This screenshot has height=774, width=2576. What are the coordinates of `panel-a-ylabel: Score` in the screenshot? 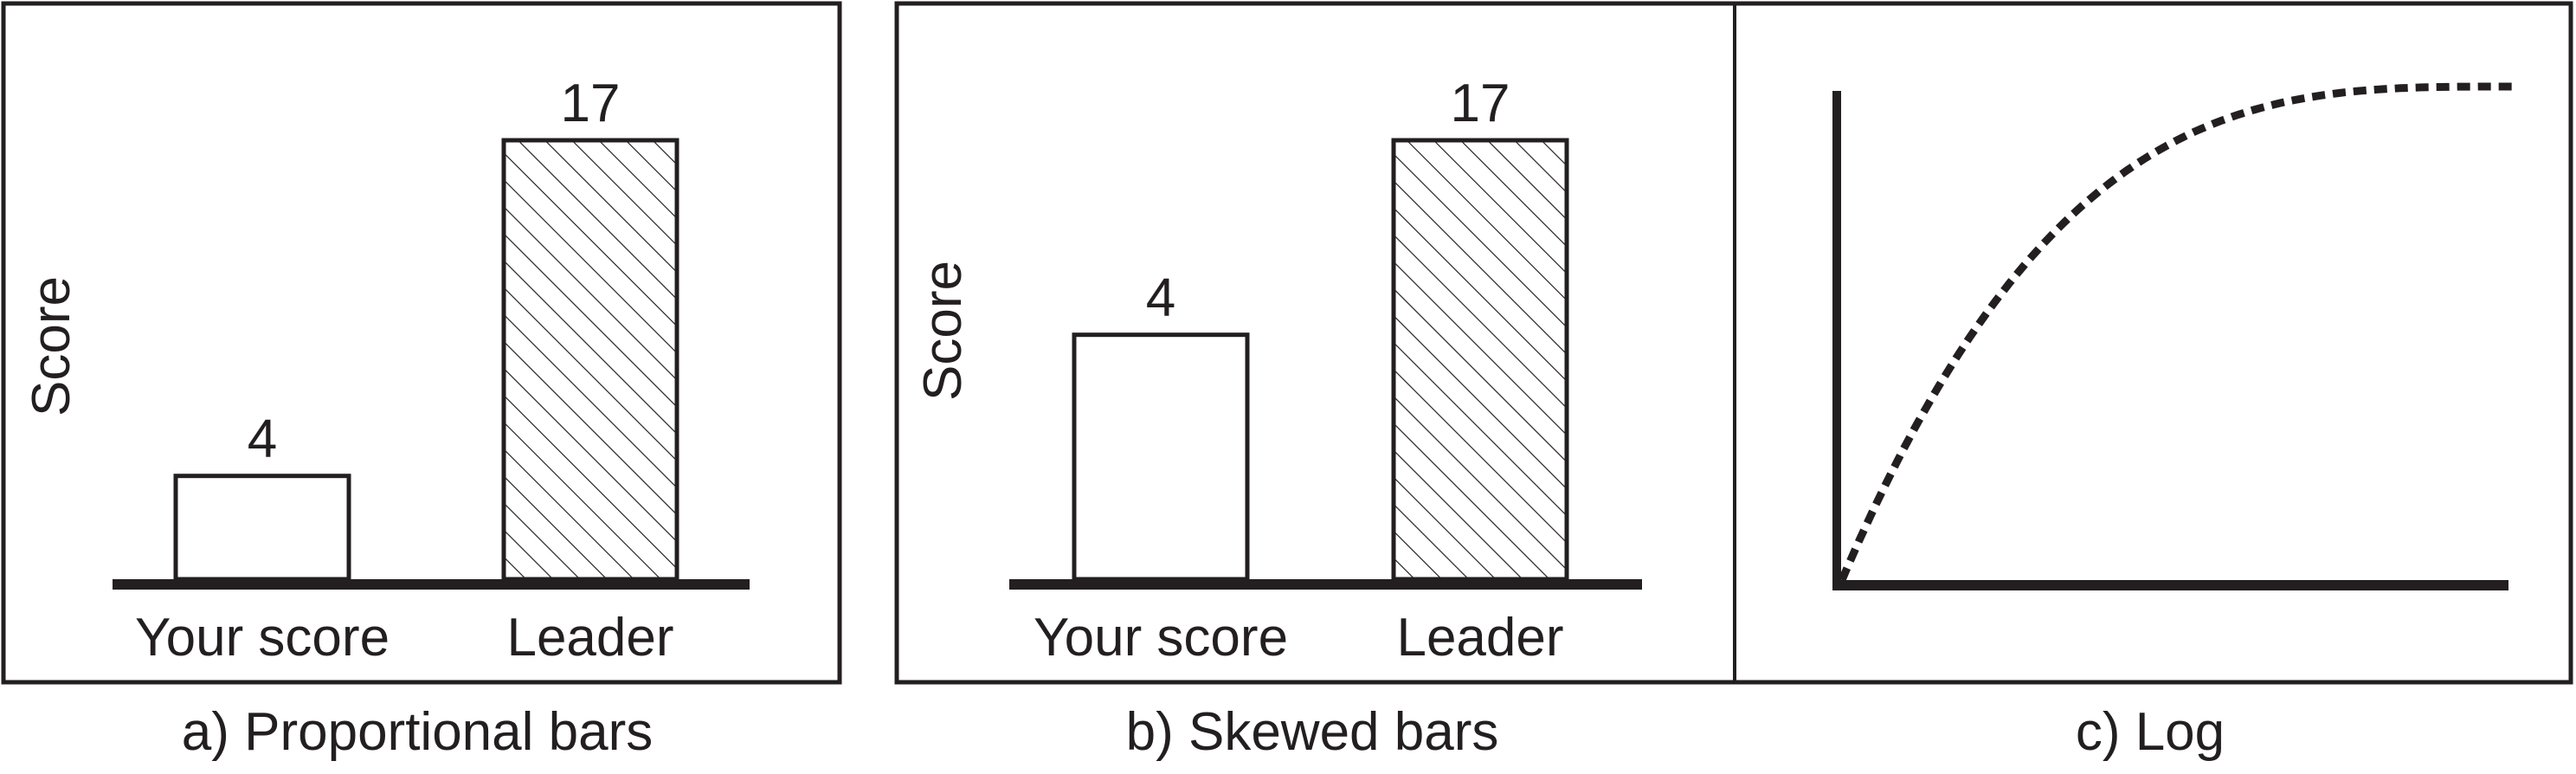 It's located at (51, 346).